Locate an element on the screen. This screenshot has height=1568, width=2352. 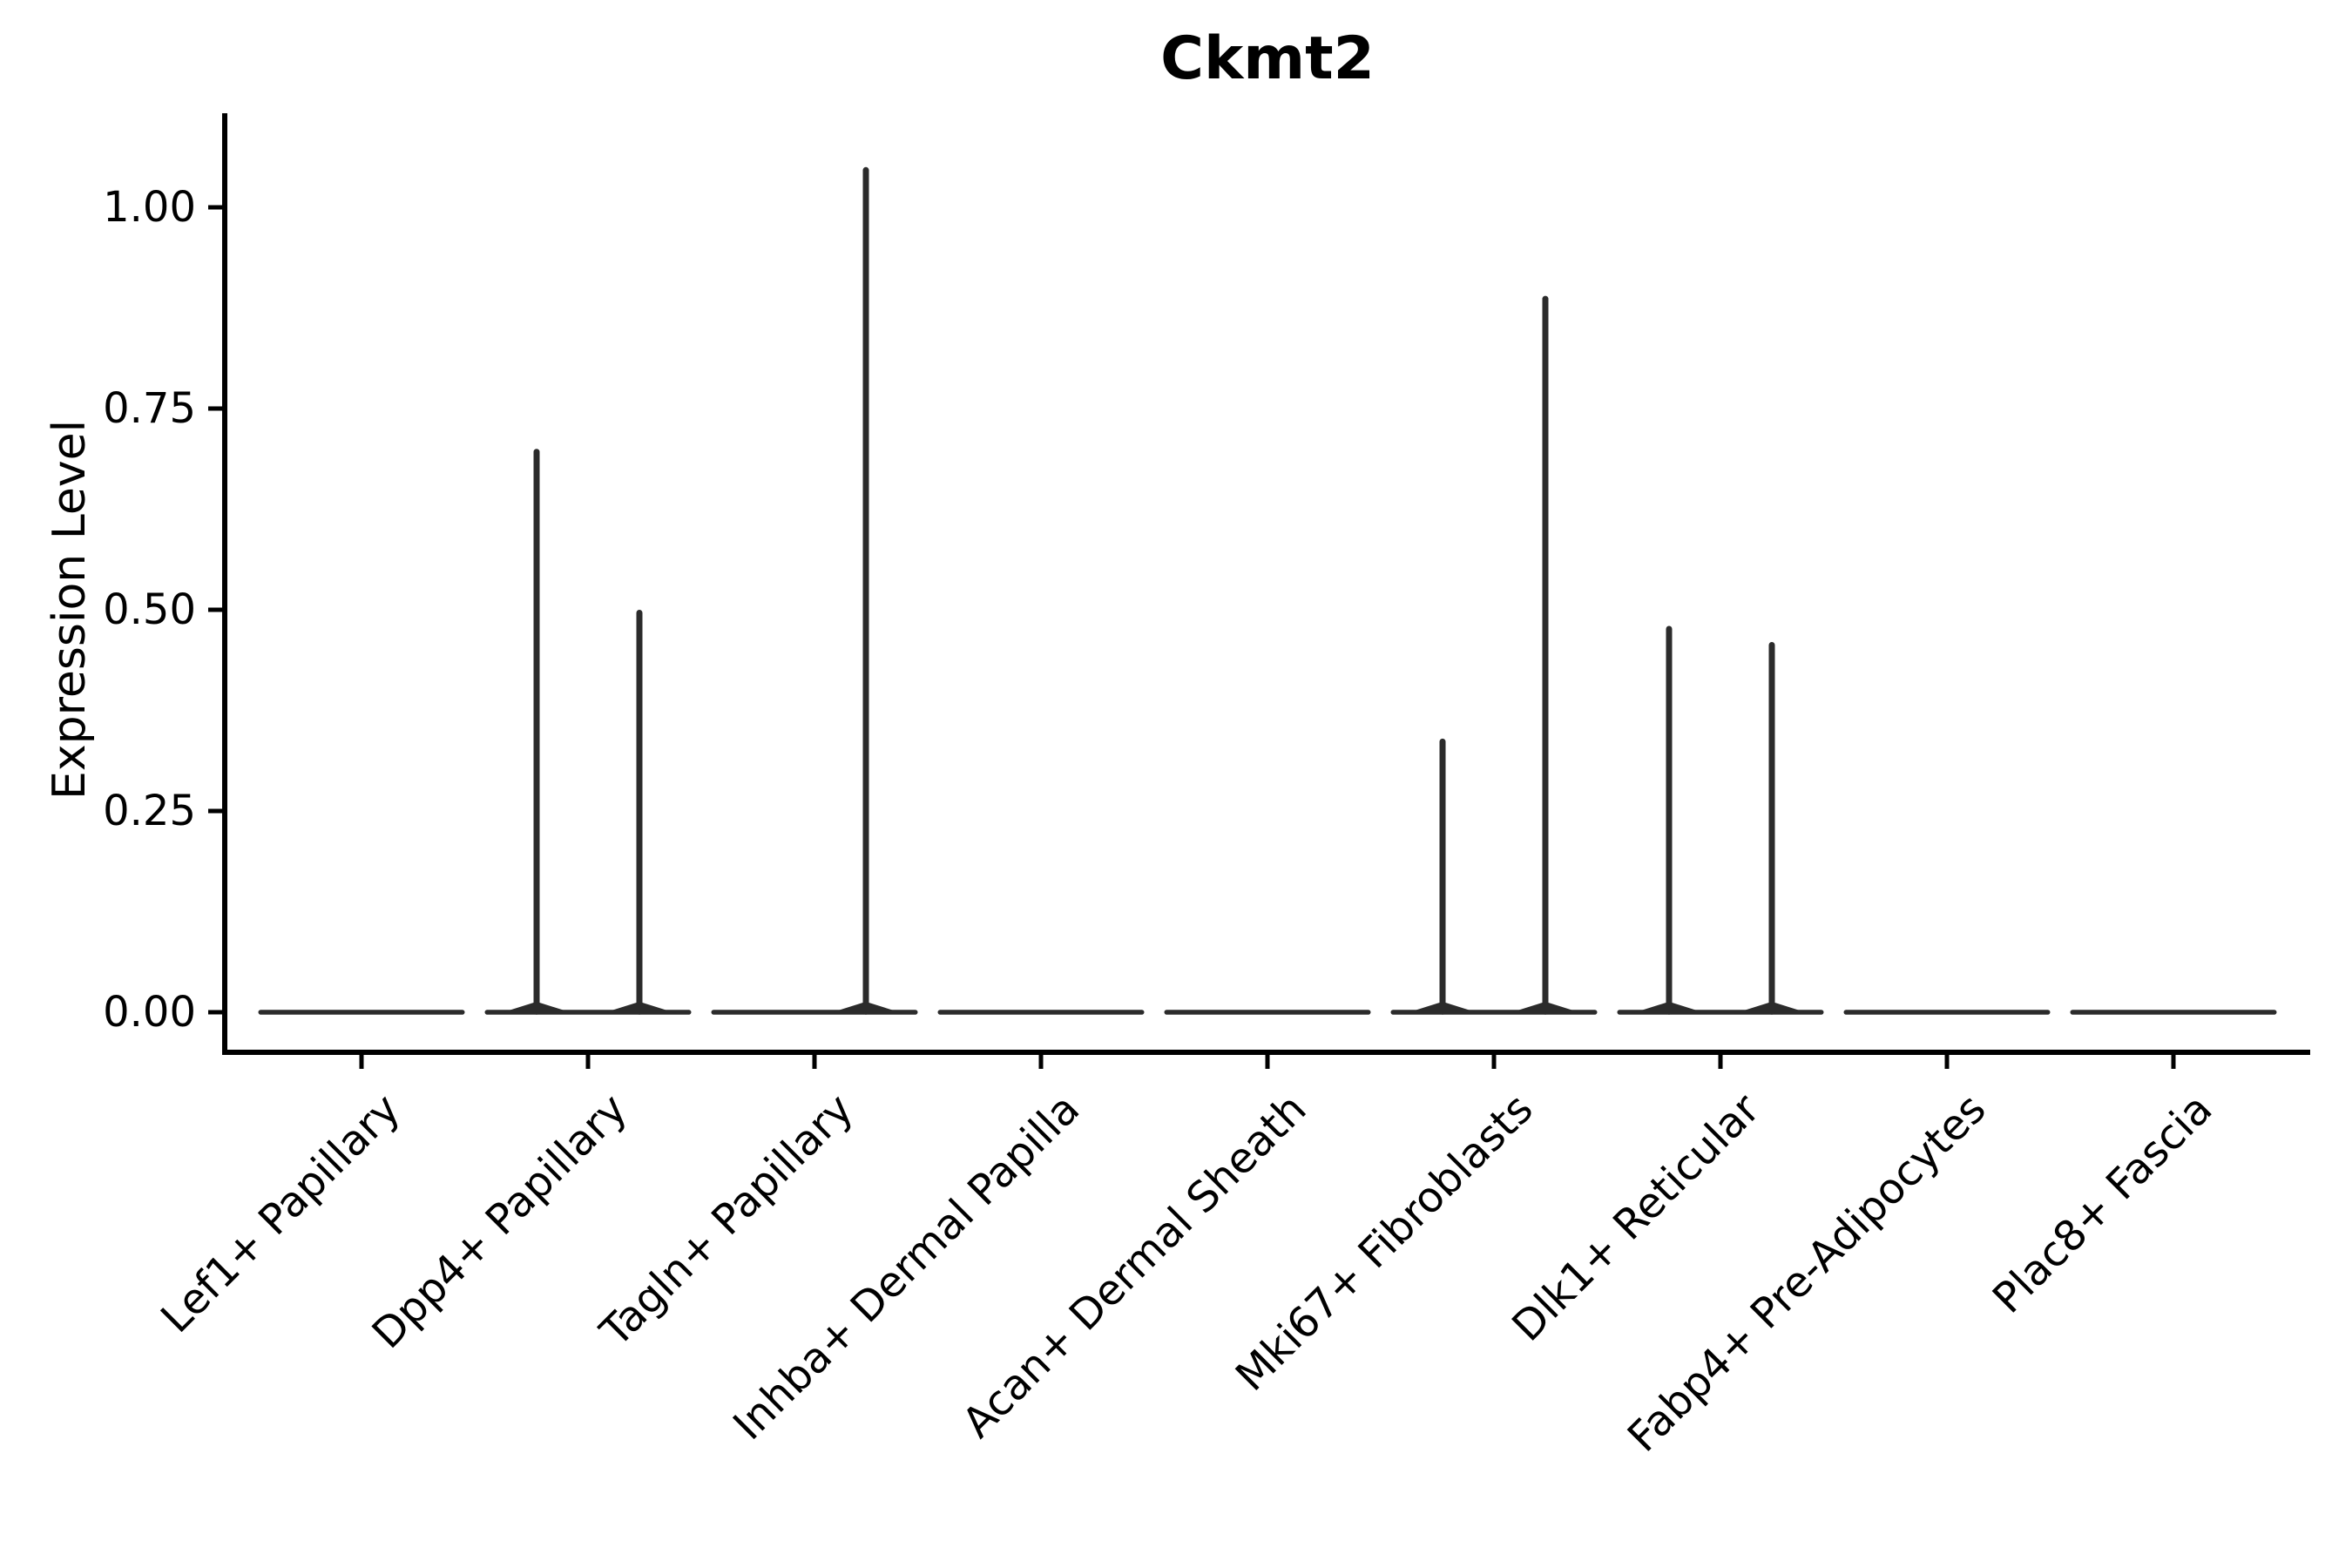
y-tick-label: 1.00 is located at coordinates (150, 207).